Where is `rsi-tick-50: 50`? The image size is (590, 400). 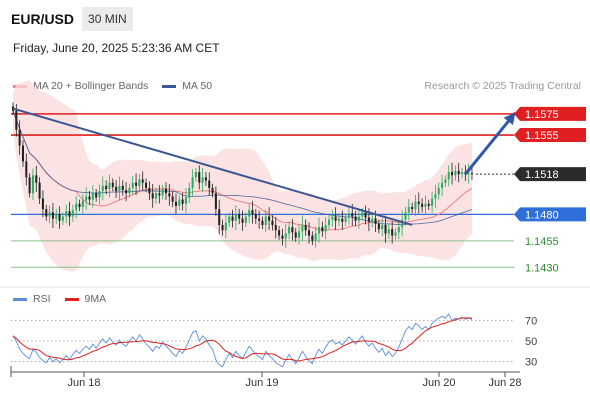
rsi-tick-50: 50 is located at coordinates (531, 342).